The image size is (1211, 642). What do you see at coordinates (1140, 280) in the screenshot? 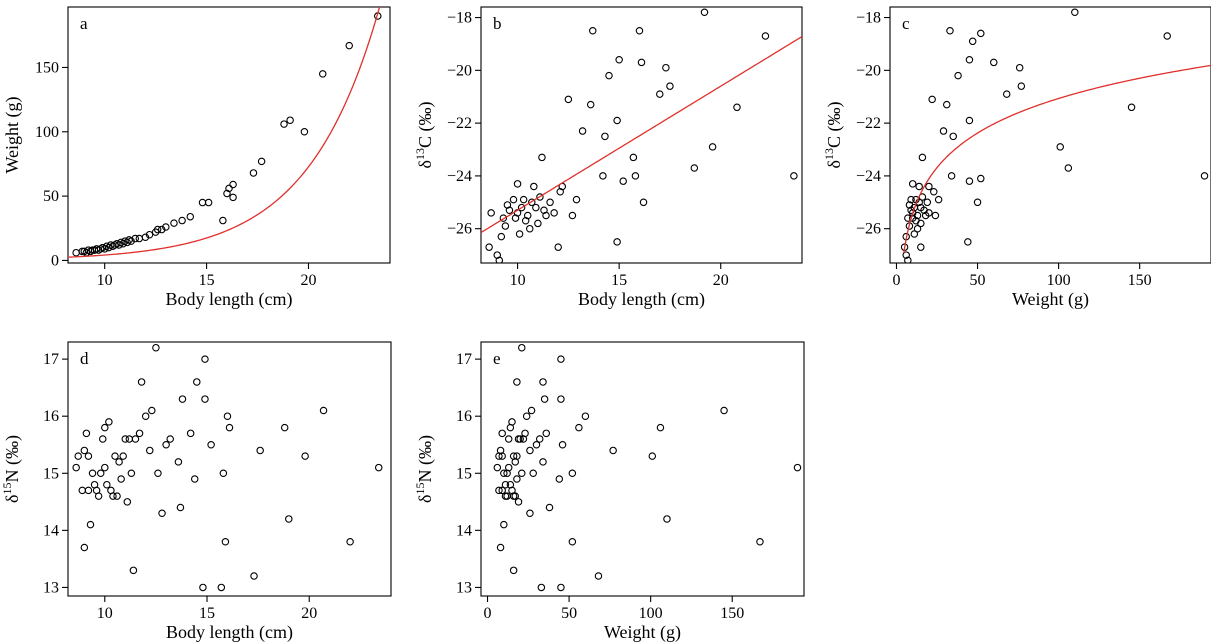
I see `x-tick-label: 150` at bounding box center [1140, 280].